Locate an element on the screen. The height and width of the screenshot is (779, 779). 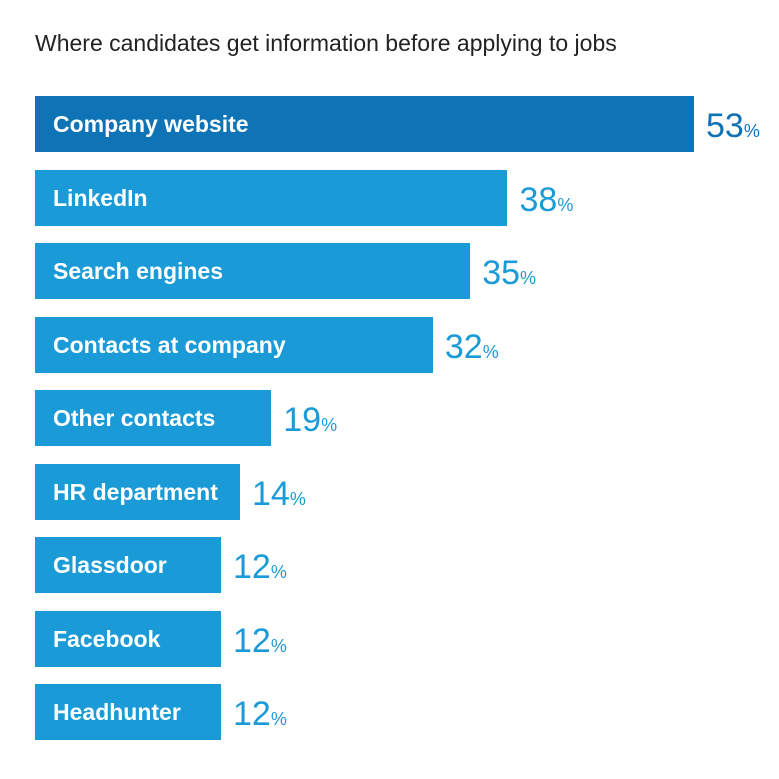
value-label: 32% is located at coordinates (472, 345).